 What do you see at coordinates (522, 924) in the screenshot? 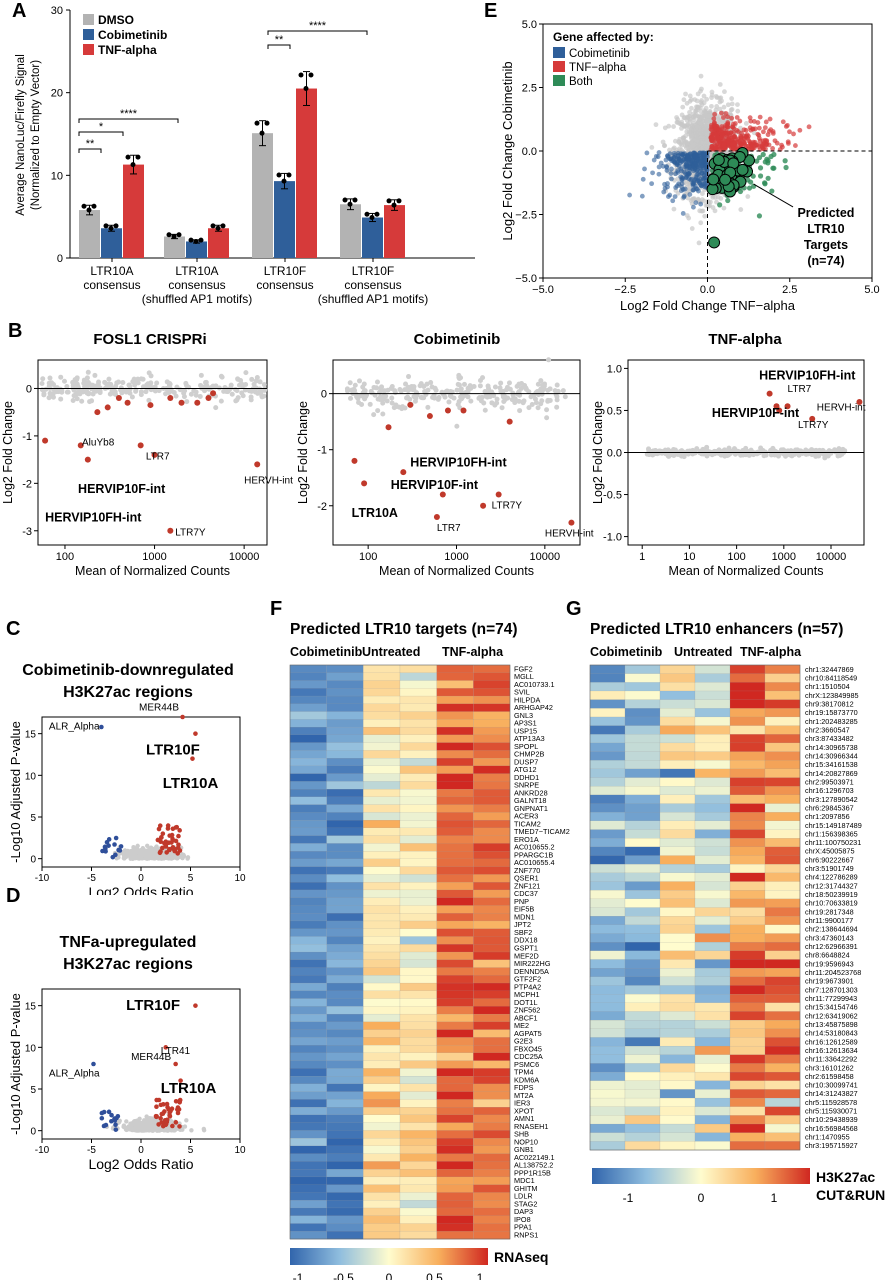
I see `gene-label: JPT2` at bounding box center [522, 924].